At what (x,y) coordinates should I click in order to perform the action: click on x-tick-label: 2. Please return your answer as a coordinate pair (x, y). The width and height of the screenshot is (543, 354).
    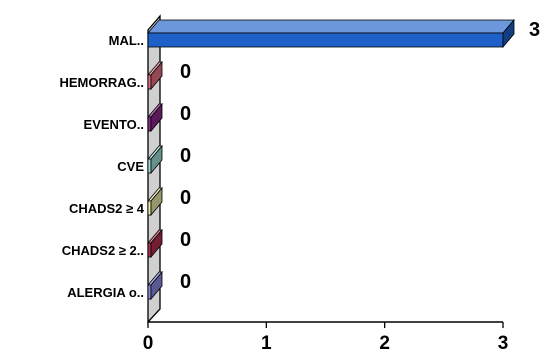
    Looking at the image, I should click on (384, 343).